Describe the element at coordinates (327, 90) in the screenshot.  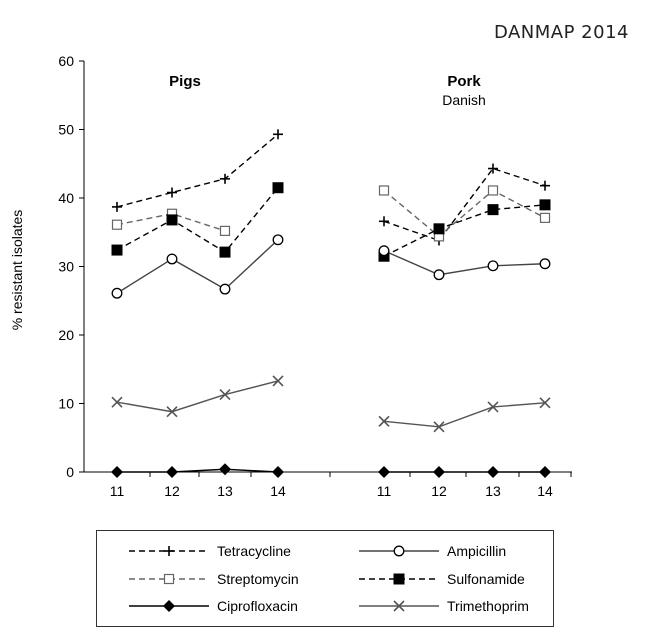
I see `panel-titles: Pigs Pork Danish` at that location.